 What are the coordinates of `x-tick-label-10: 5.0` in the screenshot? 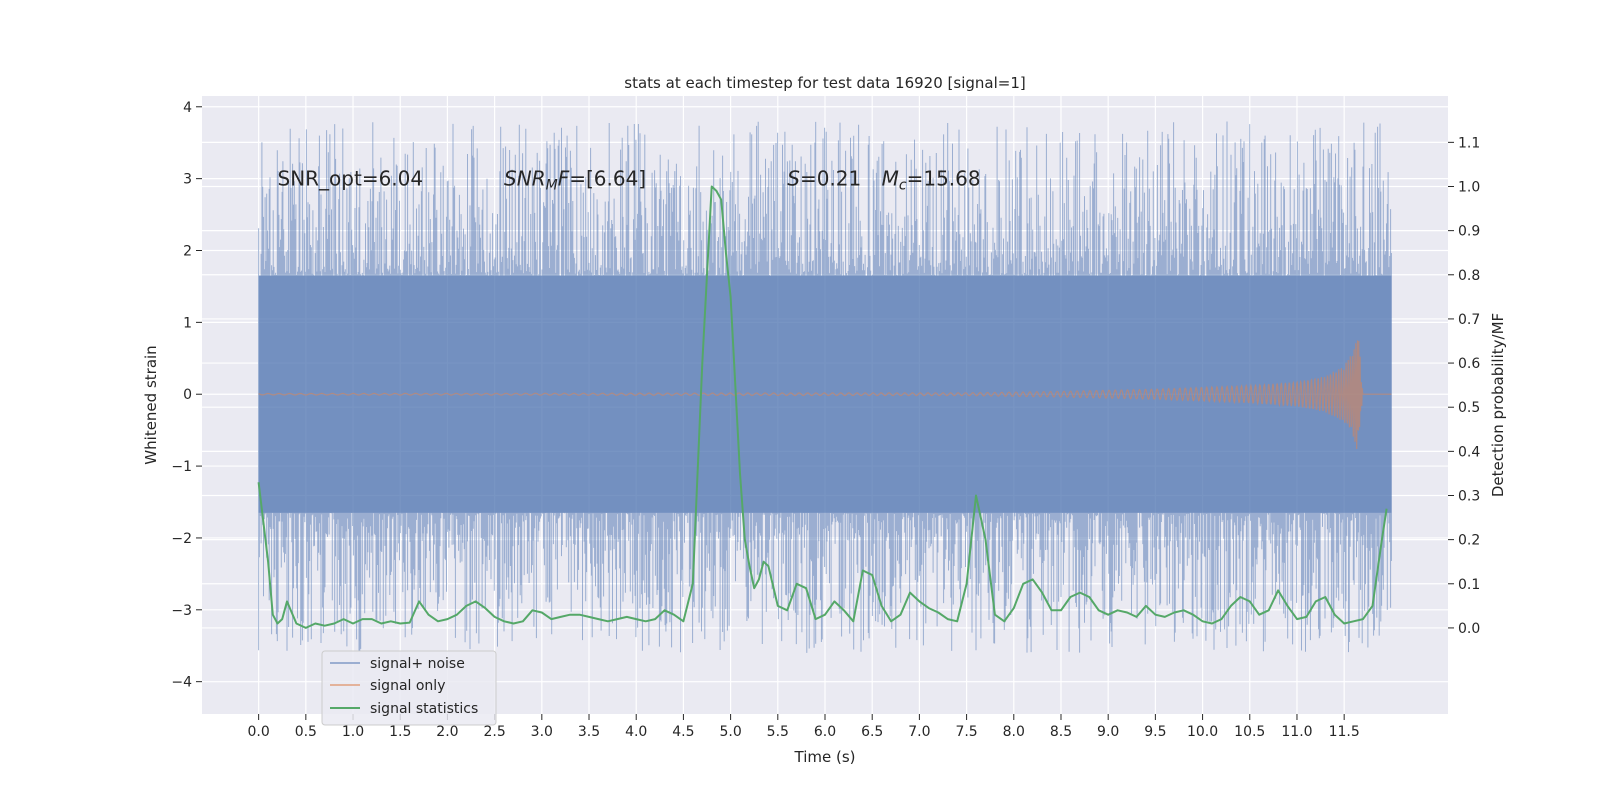 It's located at (730, 732).